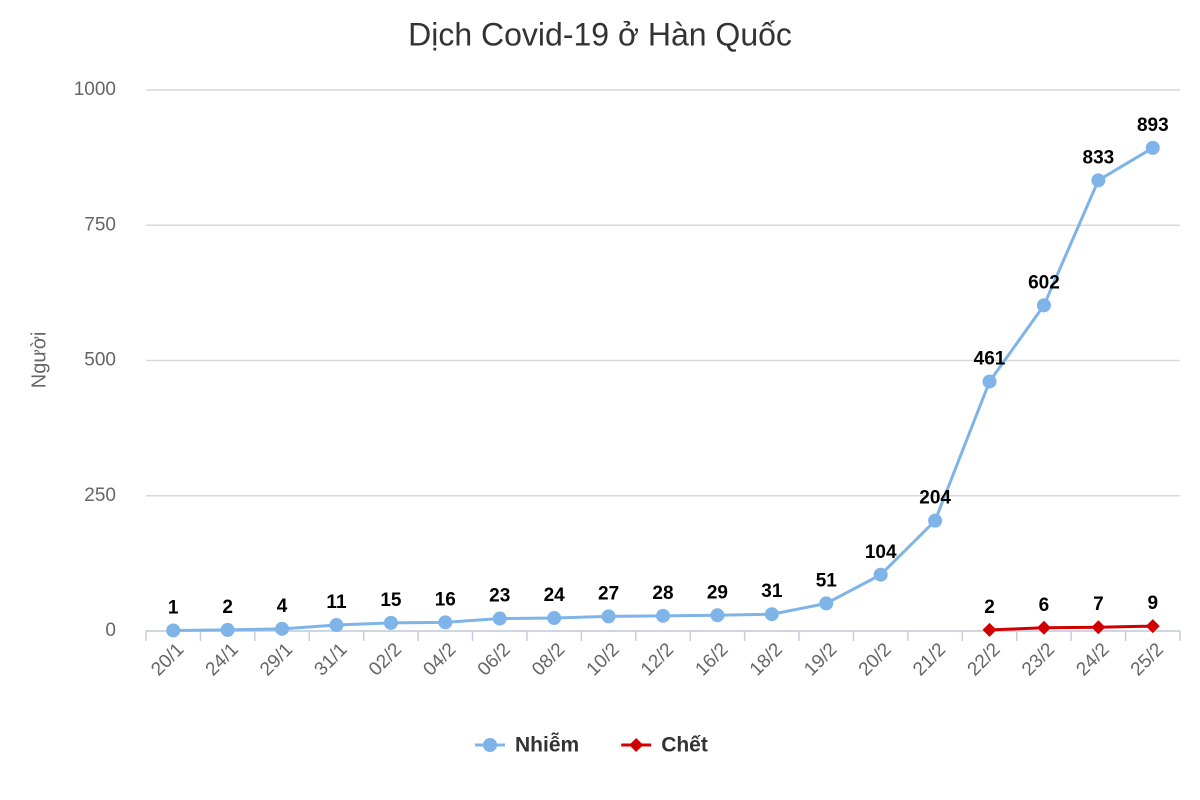  I want to click on data-label: 1, so click(173, 607).